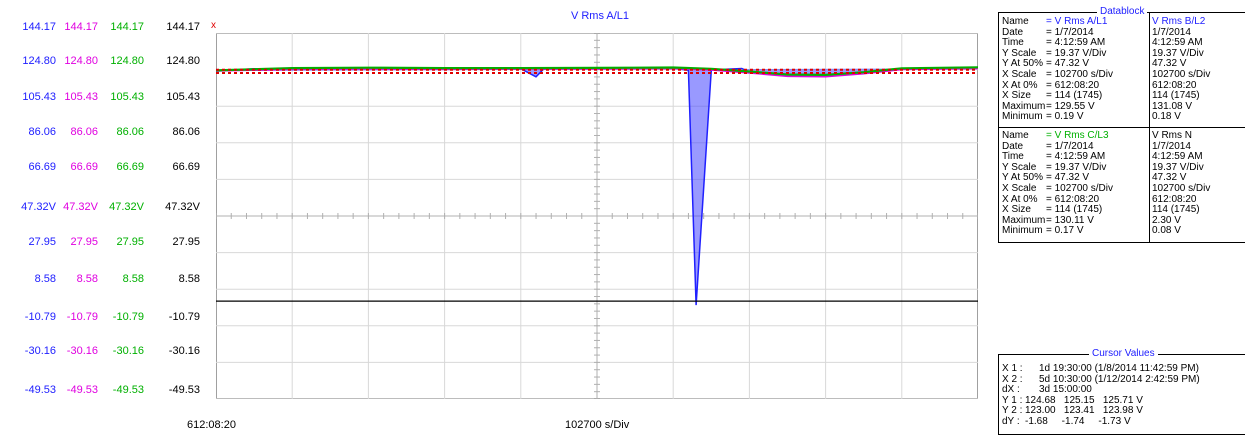 The width and height of the screenshot is (1245, 435). Describe the element at coordinates (600, 16) in the screenshot. I see `plot-title: V Rms A/L1` at that location.